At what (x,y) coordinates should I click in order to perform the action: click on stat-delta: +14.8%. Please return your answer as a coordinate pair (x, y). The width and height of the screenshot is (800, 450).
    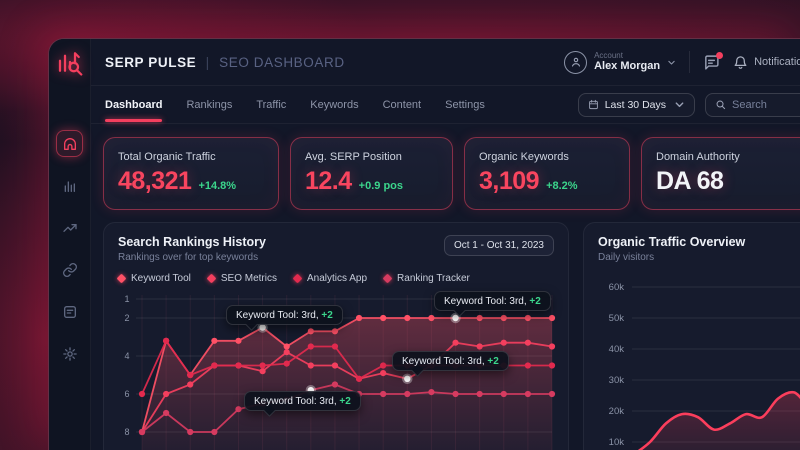
    Looking at the image, I should click on (217, 186).